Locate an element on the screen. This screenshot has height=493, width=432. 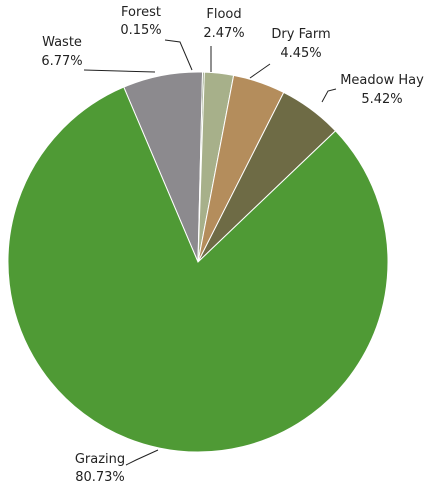
slice-label: Grazing is located at coordinates (100, 459).